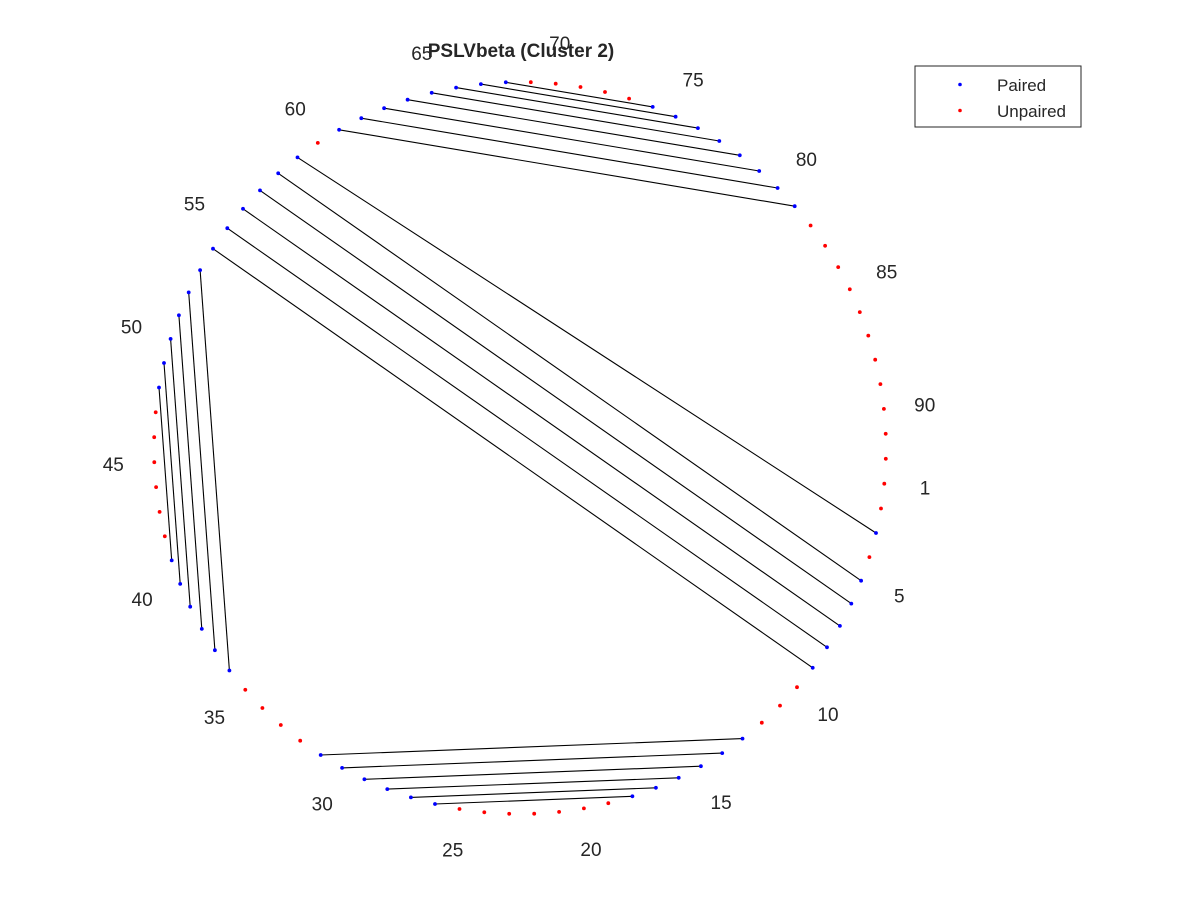 The image size is (1200, 900). I want to click on position-label: 60, so click(295, 110).